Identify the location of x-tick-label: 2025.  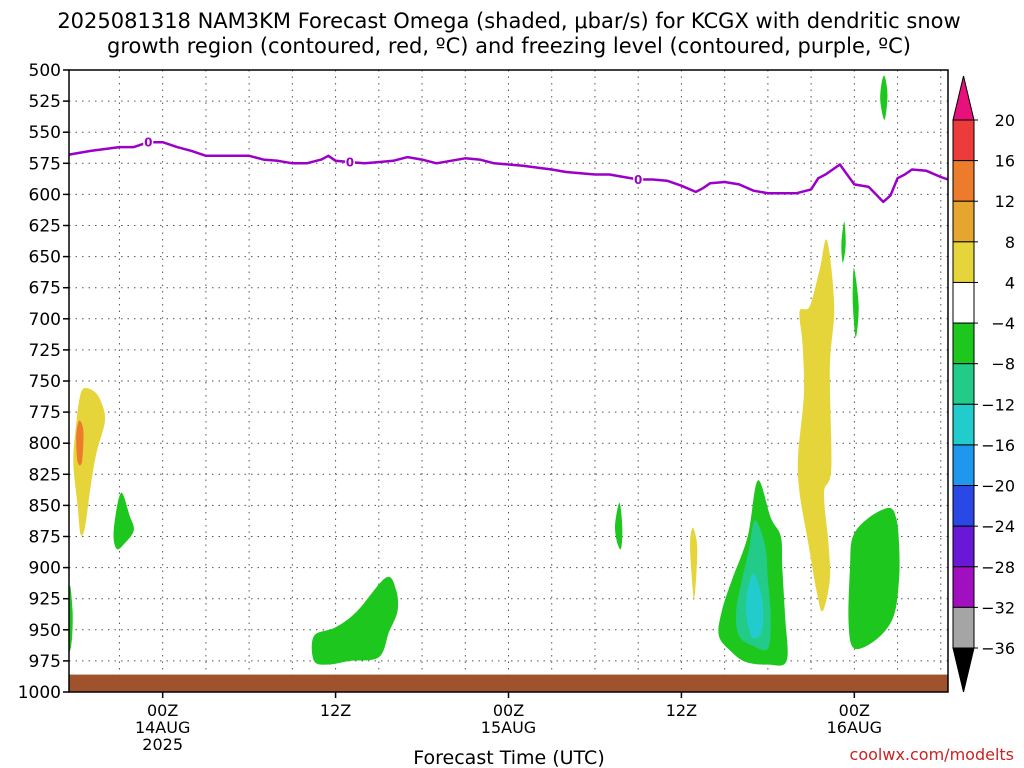
(162, 744).